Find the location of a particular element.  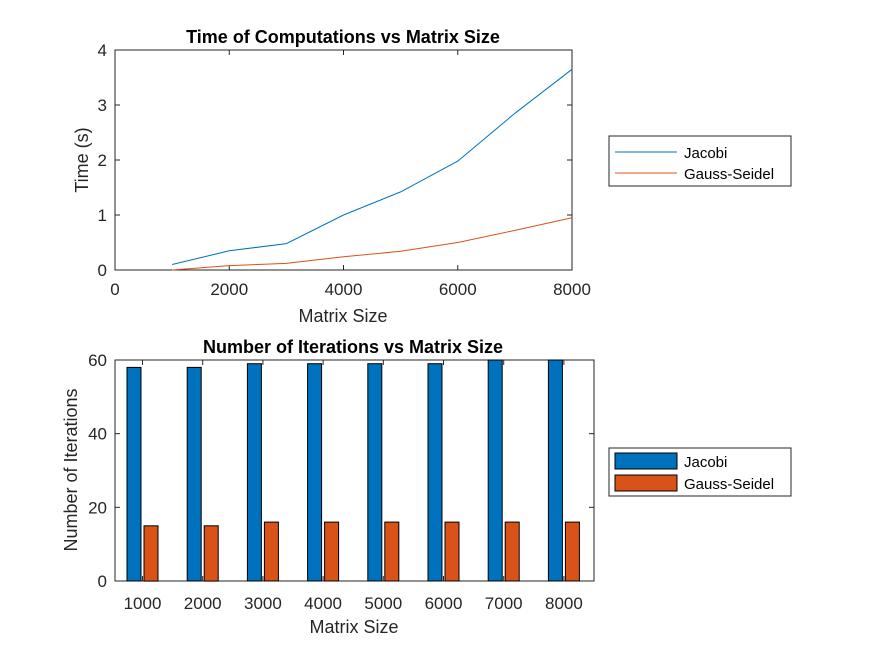

time-chart-x-label: Matrix Size is located at coordinates (342, 316).